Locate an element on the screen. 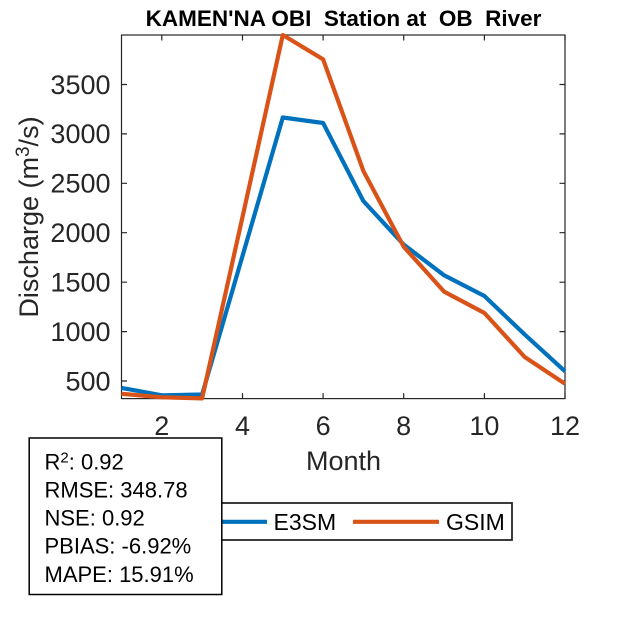 This screenshot has height=625, width=625. svg-text: GSIM is located at coordinates (475, 522).